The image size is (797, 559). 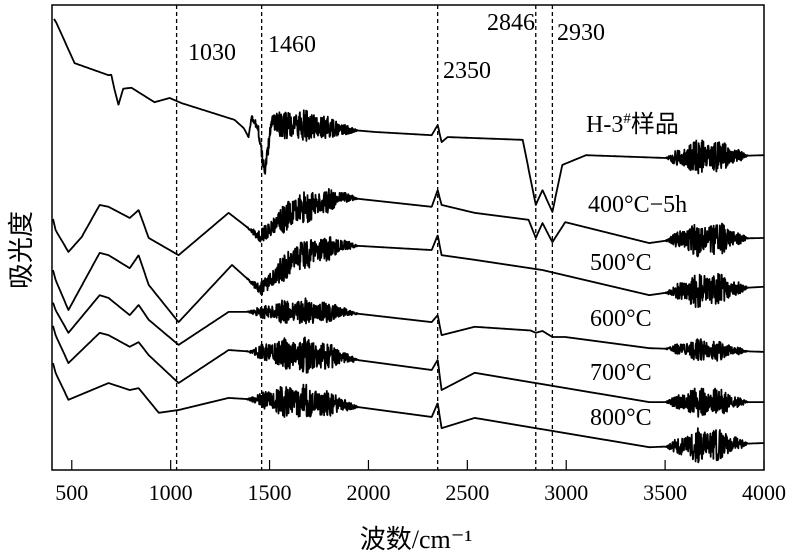 What do you see at coordinates (21, 250) in the screenshot?
I see `y-axis-title: 吸光度` at bounding box center [21, 250].